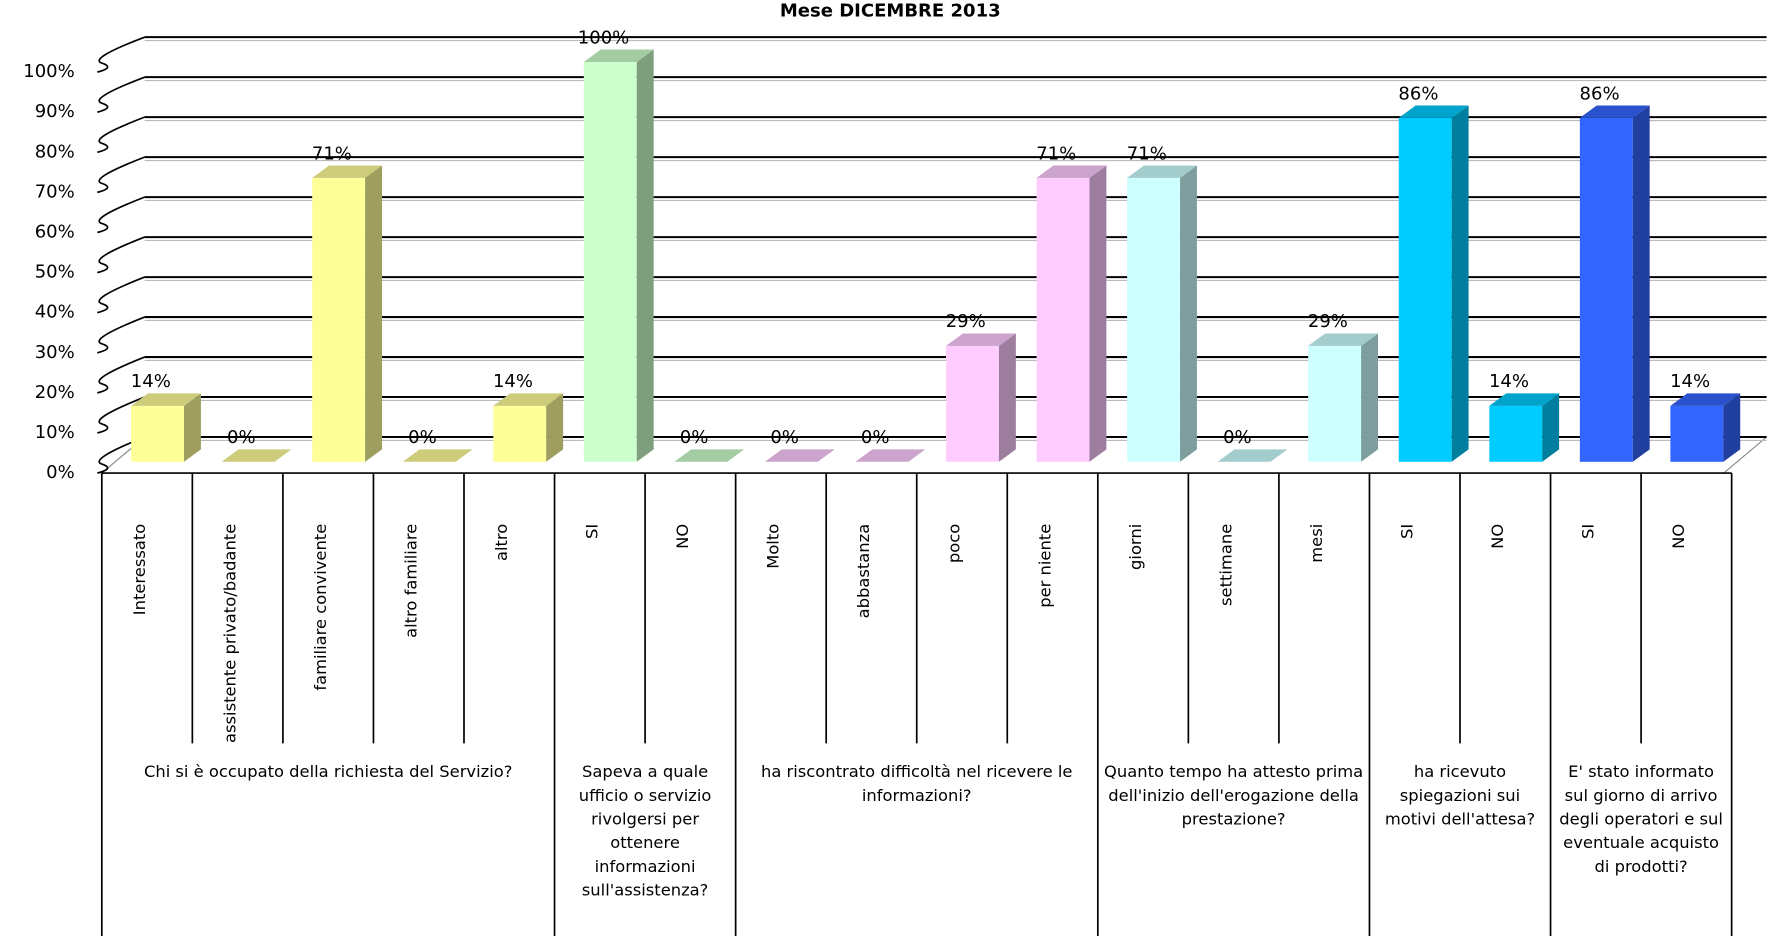 The width and height of the screenshot is (1767, 936). What do you see at coordinates (55, 272) in the screenshot?
I see `y-tick-label: 50%` at bounding box center [55, 272].